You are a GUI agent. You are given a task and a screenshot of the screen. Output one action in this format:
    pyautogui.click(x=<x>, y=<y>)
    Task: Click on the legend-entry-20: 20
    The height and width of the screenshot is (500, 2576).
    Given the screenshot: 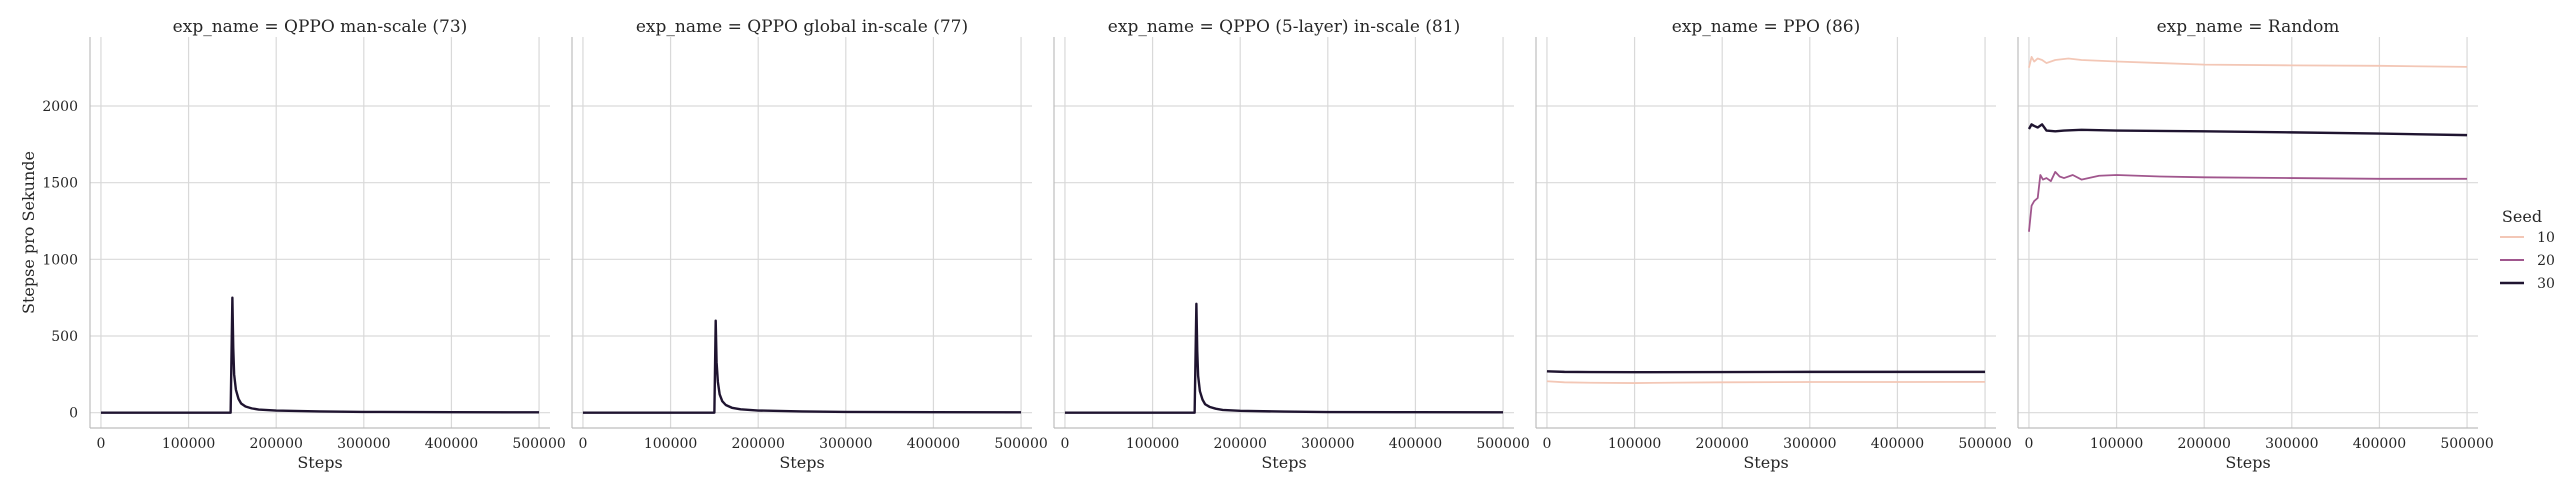 What is the action you would take?
    pyautogui.click(x=2527, y=261)
    